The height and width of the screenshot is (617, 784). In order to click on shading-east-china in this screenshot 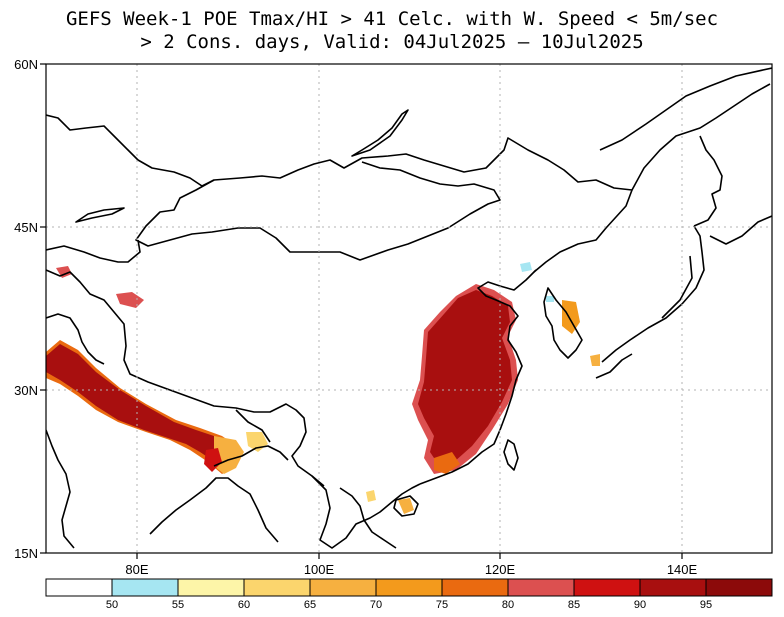, I will do `click(465, 377)`.